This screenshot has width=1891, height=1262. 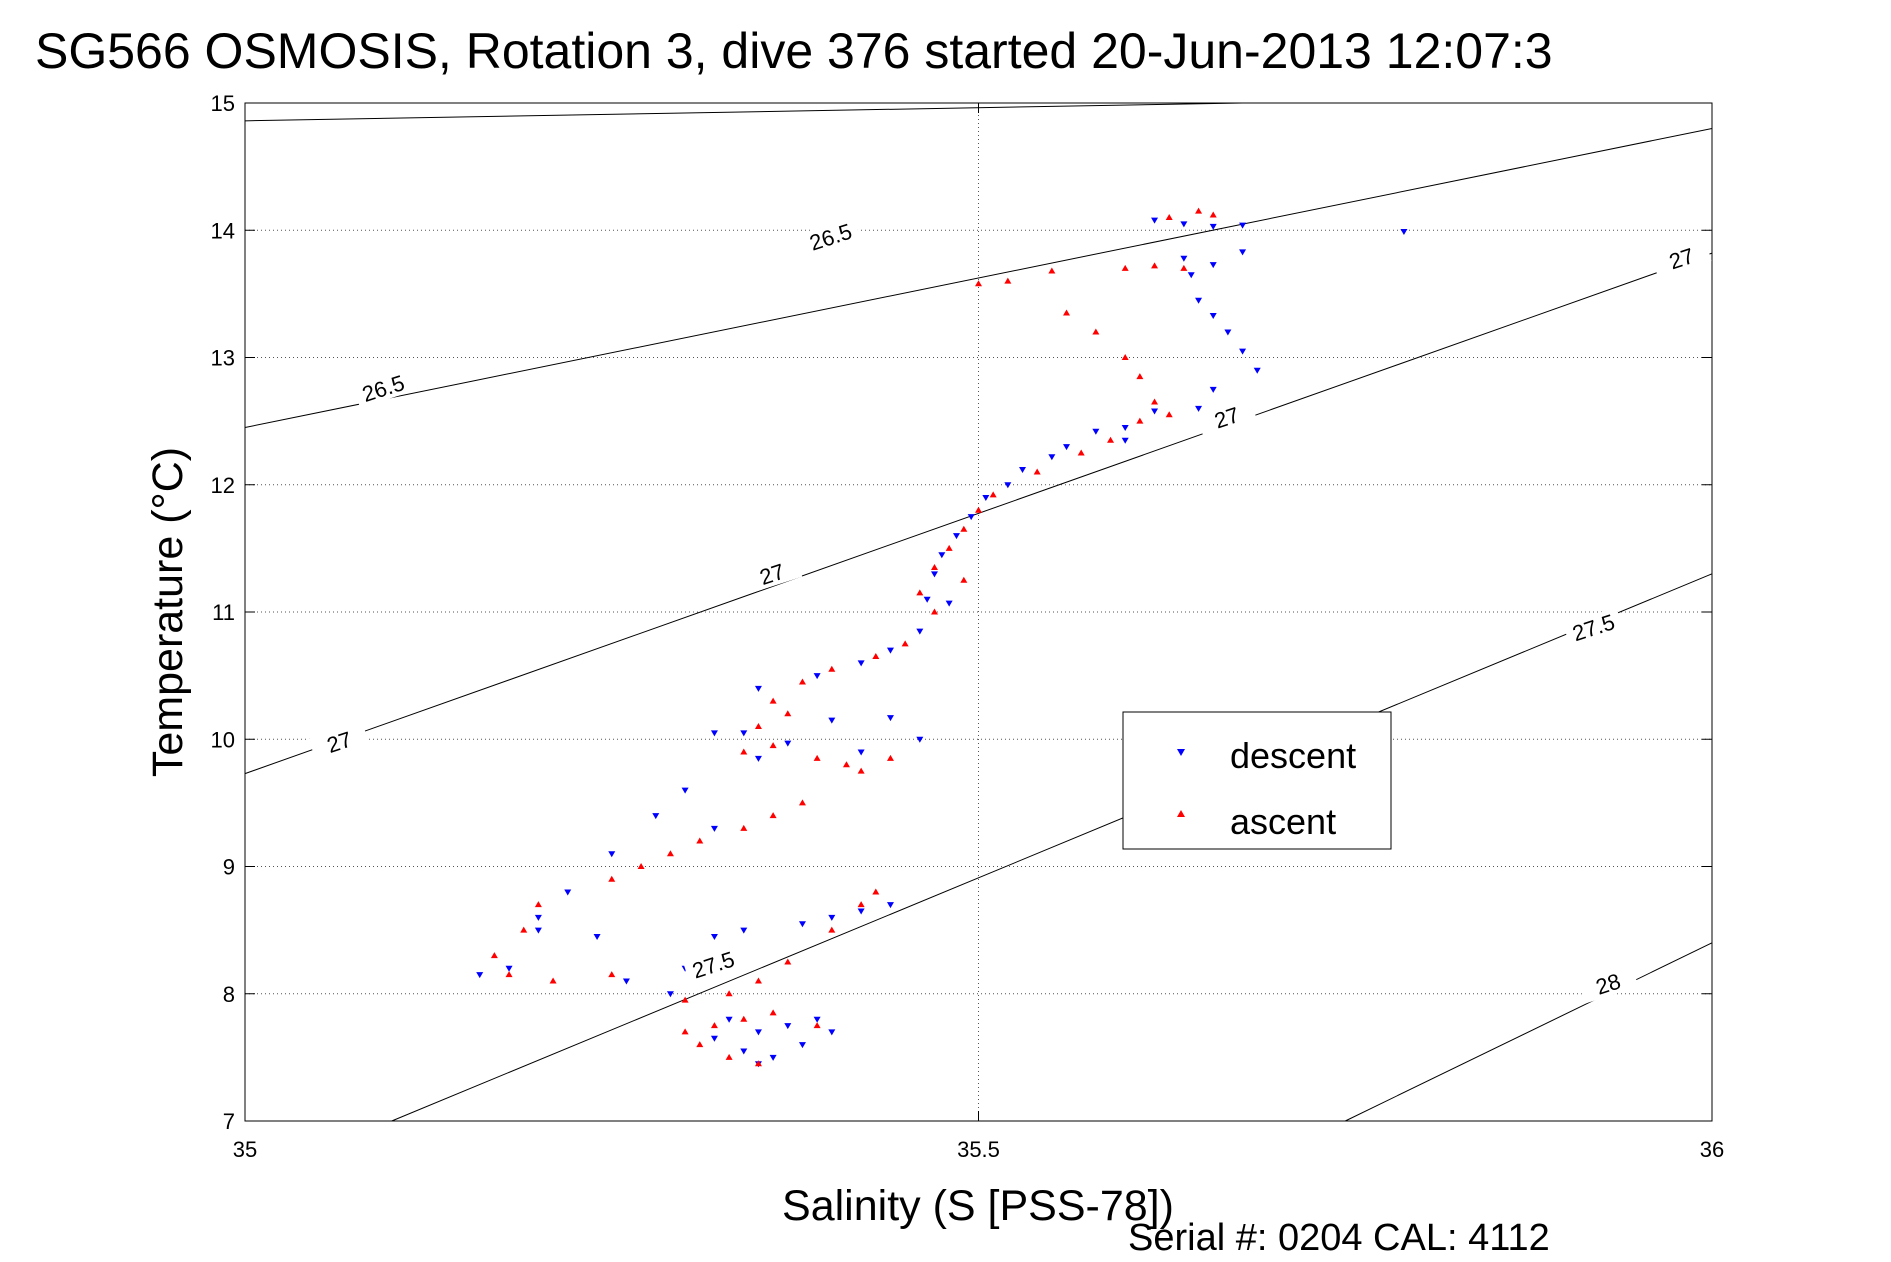 What do you see at coordinates (229, 994) in the screenshot?
I see `y-tick-label: 8` at bounding box center [229, 994].